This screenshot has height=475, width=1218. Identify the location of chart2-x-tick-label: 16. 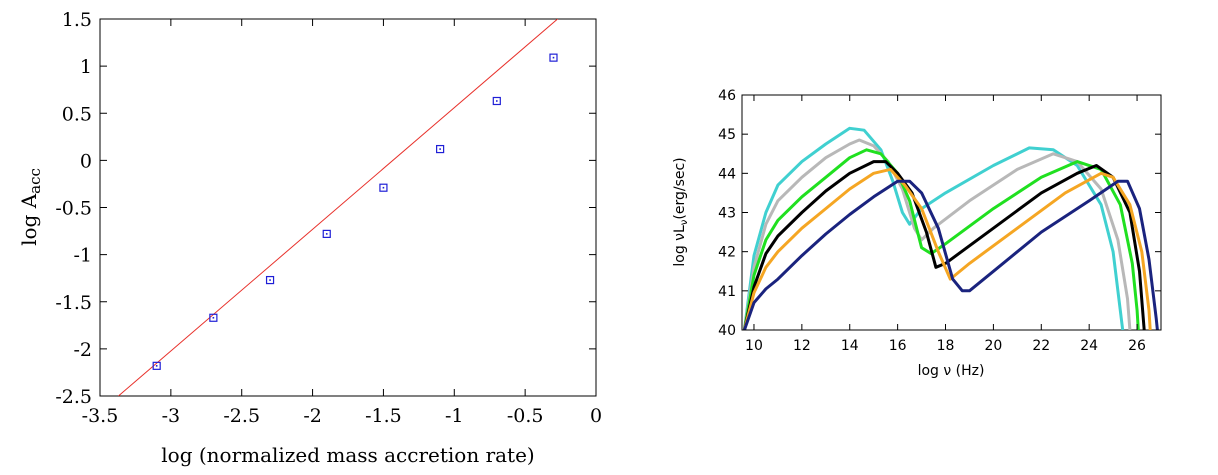
(898, 346).